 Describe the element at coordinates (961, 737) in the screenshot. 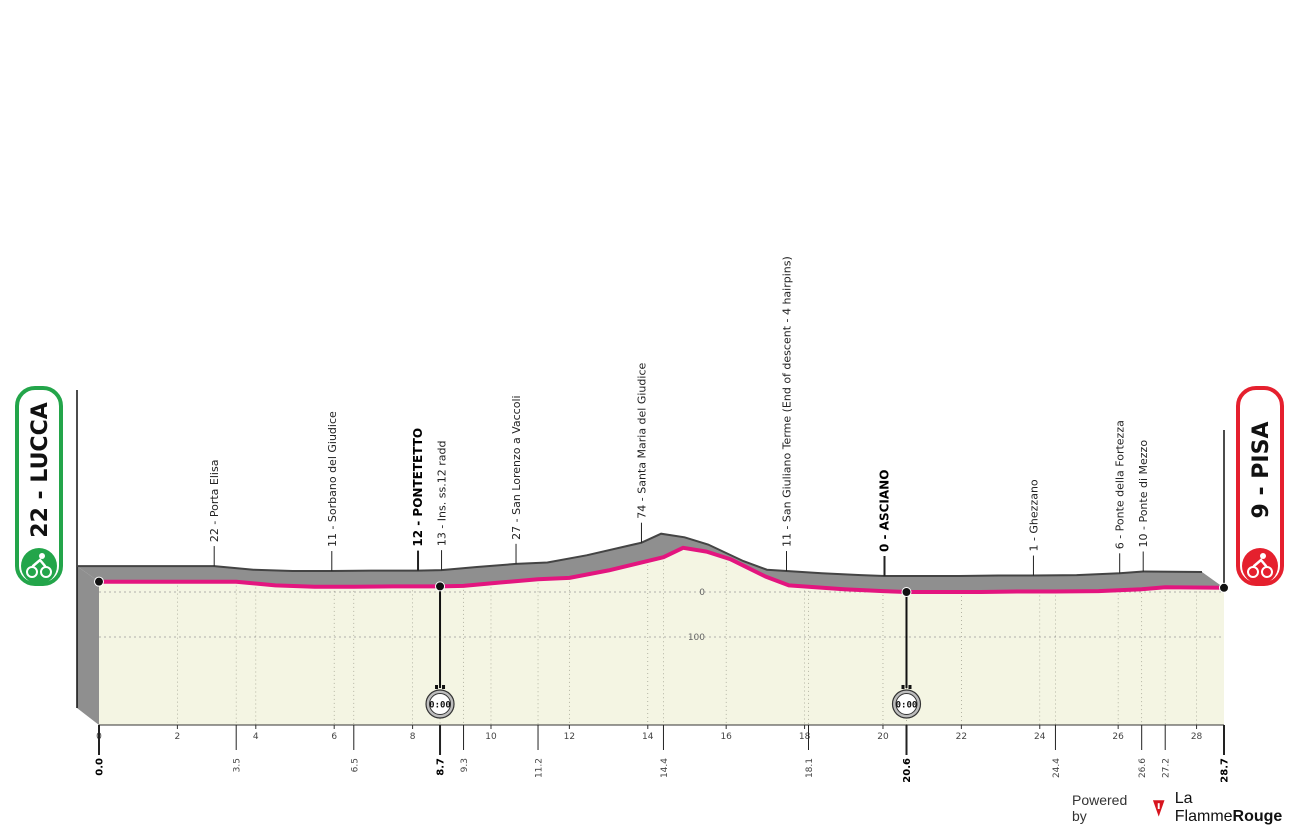

I see `x-axis-tick-label: 22` at that location.